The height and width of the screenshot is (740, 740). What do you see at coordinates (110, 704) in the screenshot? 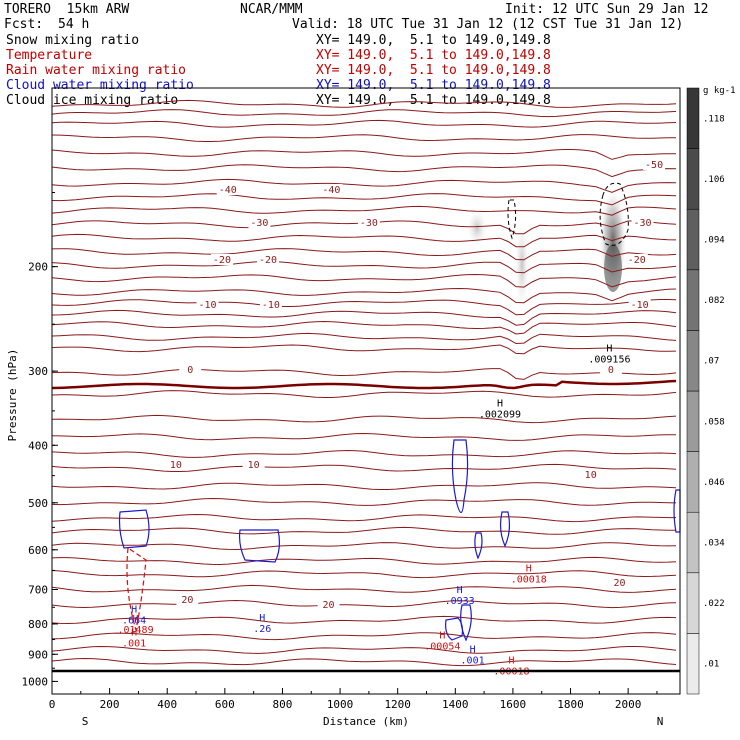
I see `x-tick-label: 200` at bounding box center [110, 704].